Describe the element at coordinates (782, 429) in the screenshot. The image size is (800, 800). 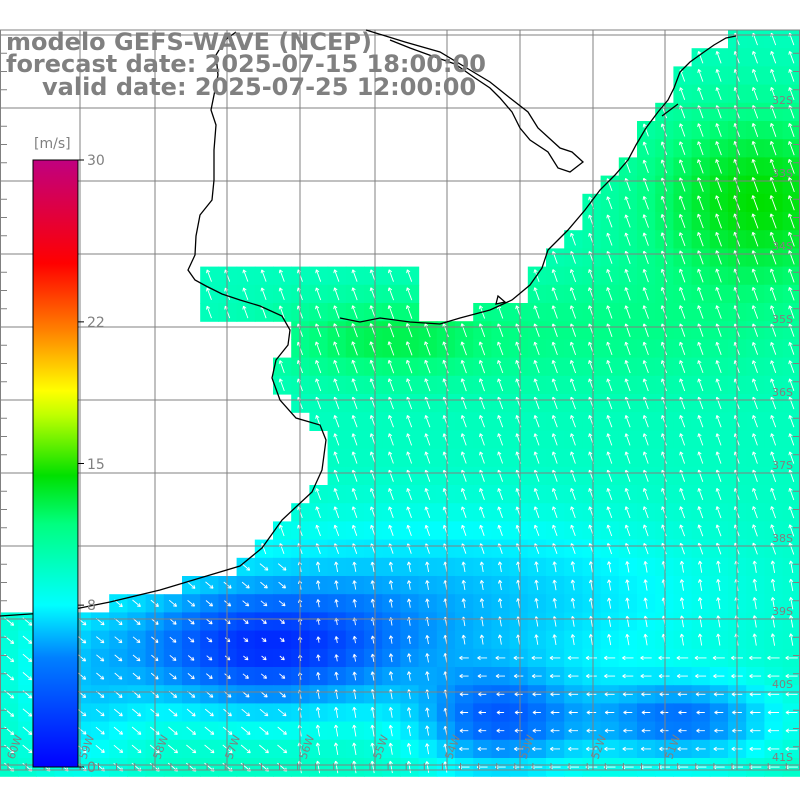
I see `latitude-labels: 32S 33S 34S 35S 36S 37S 38S 39S 40S 41S` at that location.